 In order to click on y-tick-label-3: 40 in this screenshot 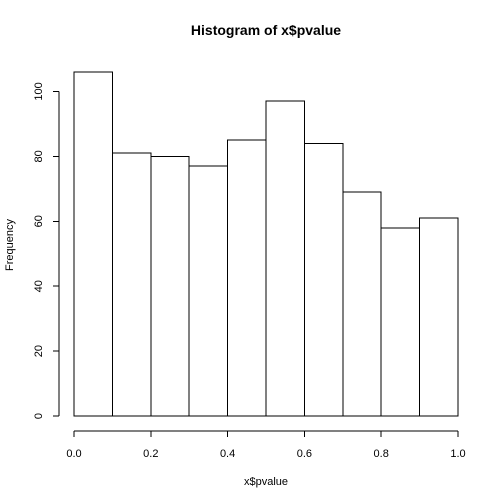, I will do `click(39, 286)`.